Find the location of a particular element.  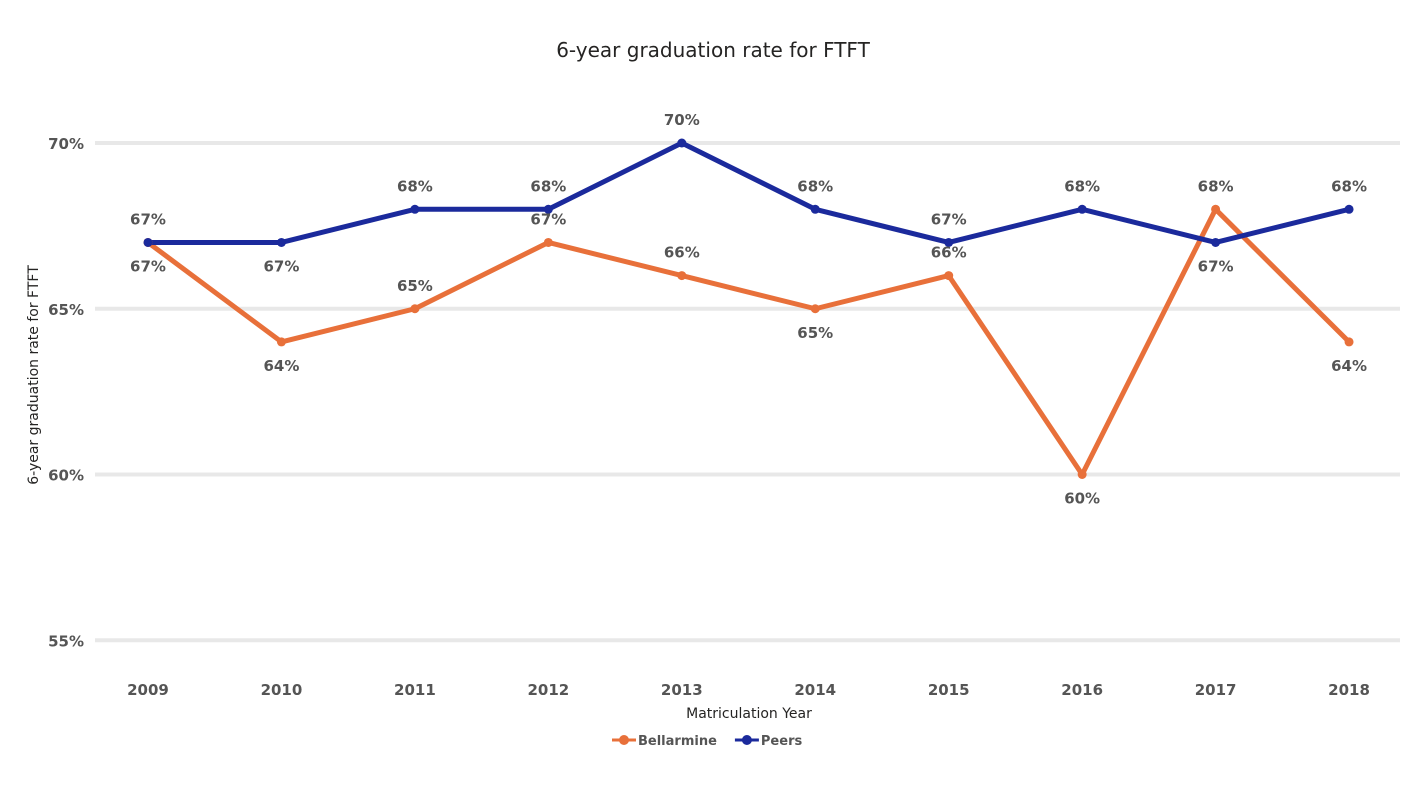

x-tick-label: 2012 is located at coordinates (548, 690).